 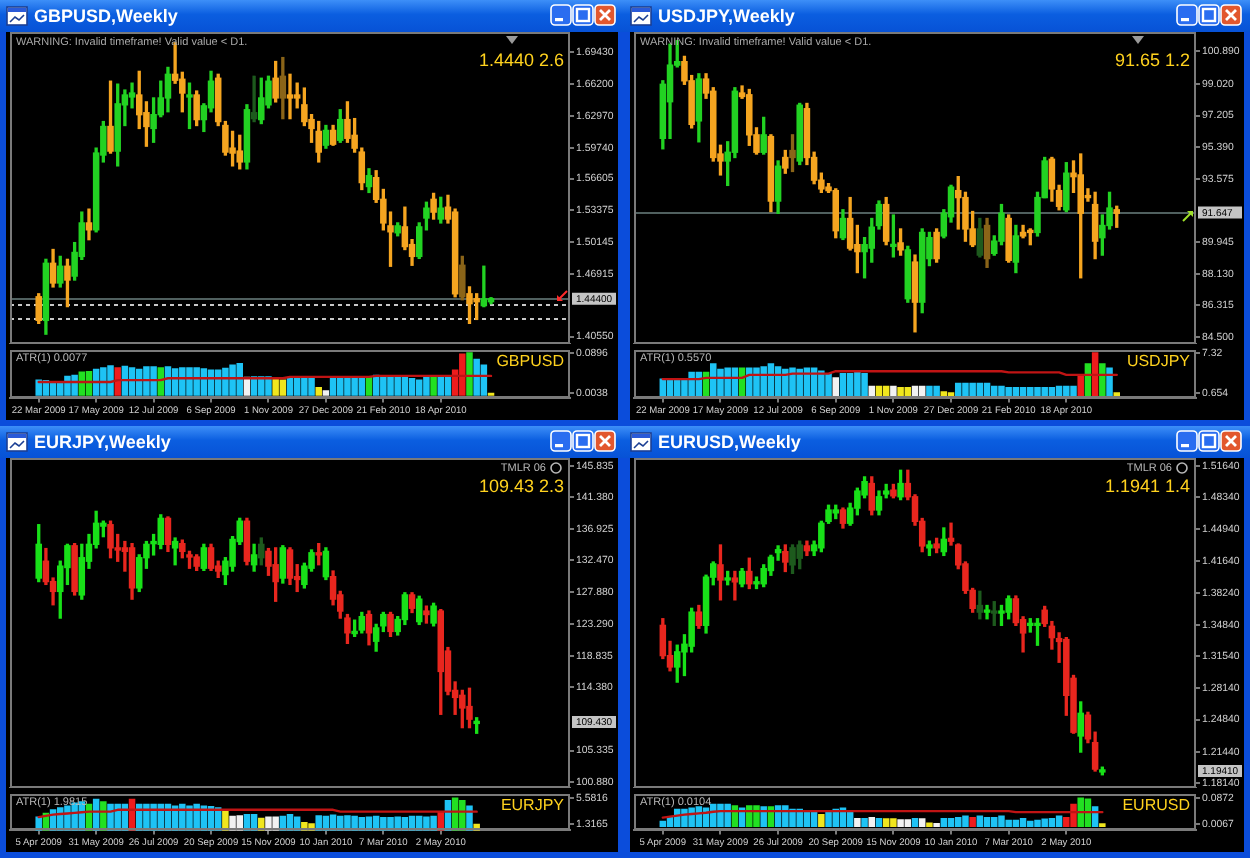 I want to click on annotation: USDJPY, so click(x=1159, y=361).